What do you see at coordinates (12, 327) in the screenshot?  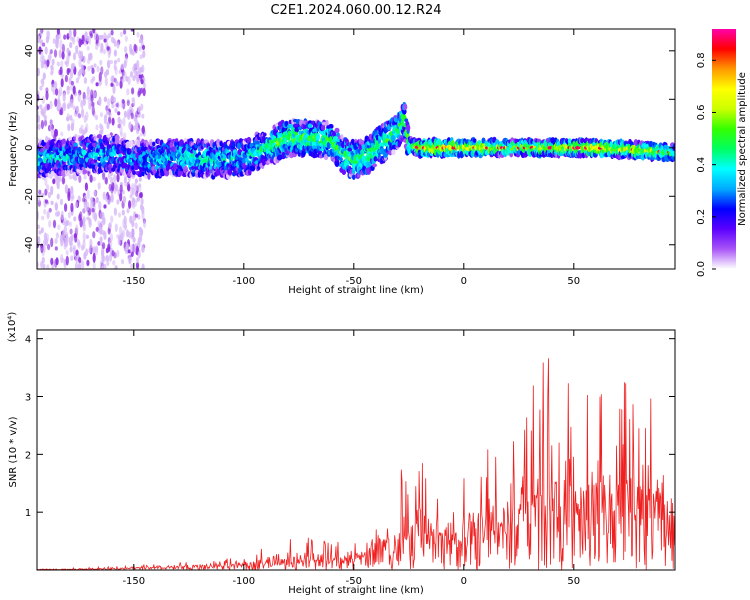 I see `snr-scale-note: (x10⁴)` at bounding box center [12, 327].